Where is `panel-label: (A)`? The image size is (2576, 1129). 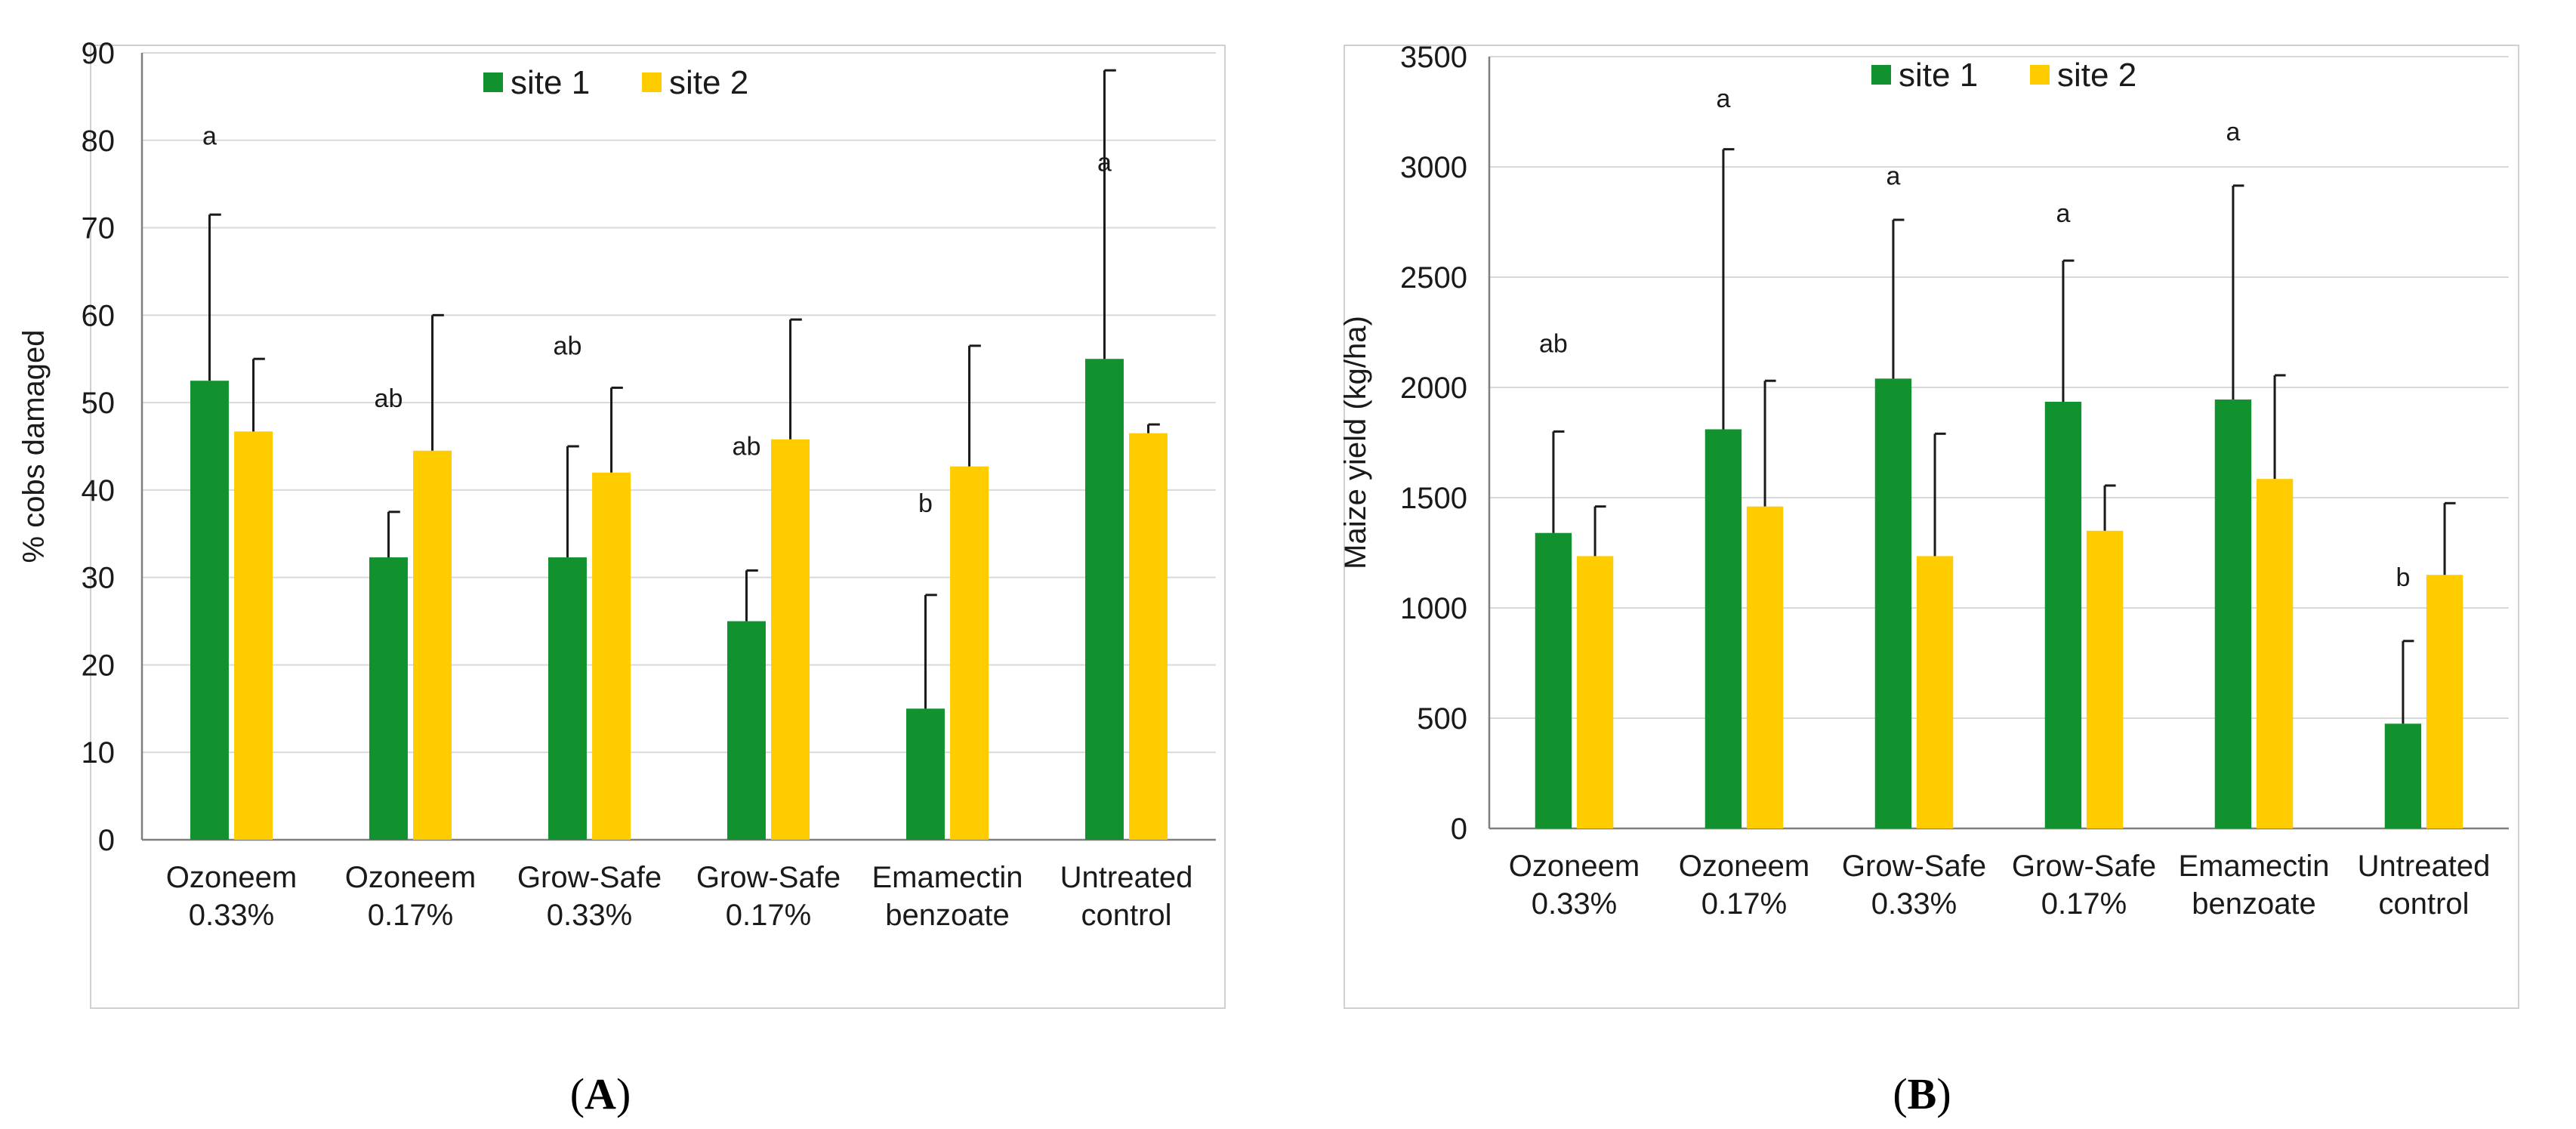 panel-label: (A) is located at coordinates (600, 1094).